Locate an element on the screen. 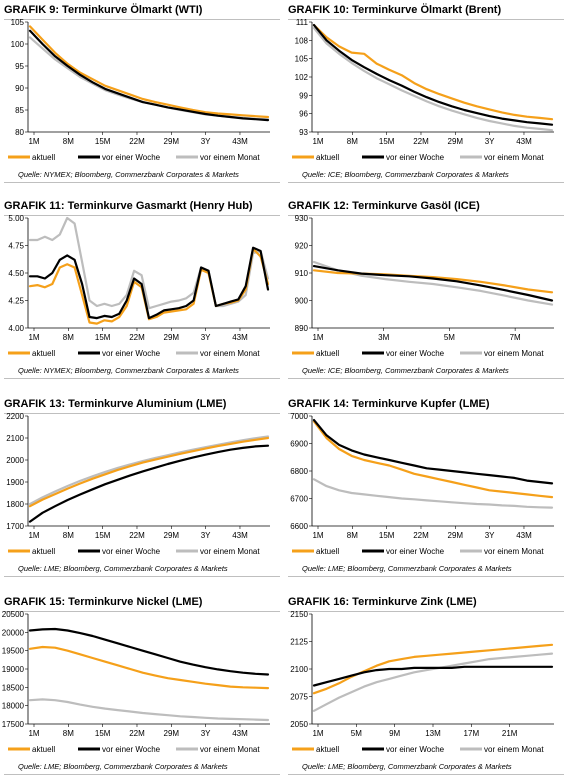  y-tick-label: 6700 is located at coordinates (299, 499).